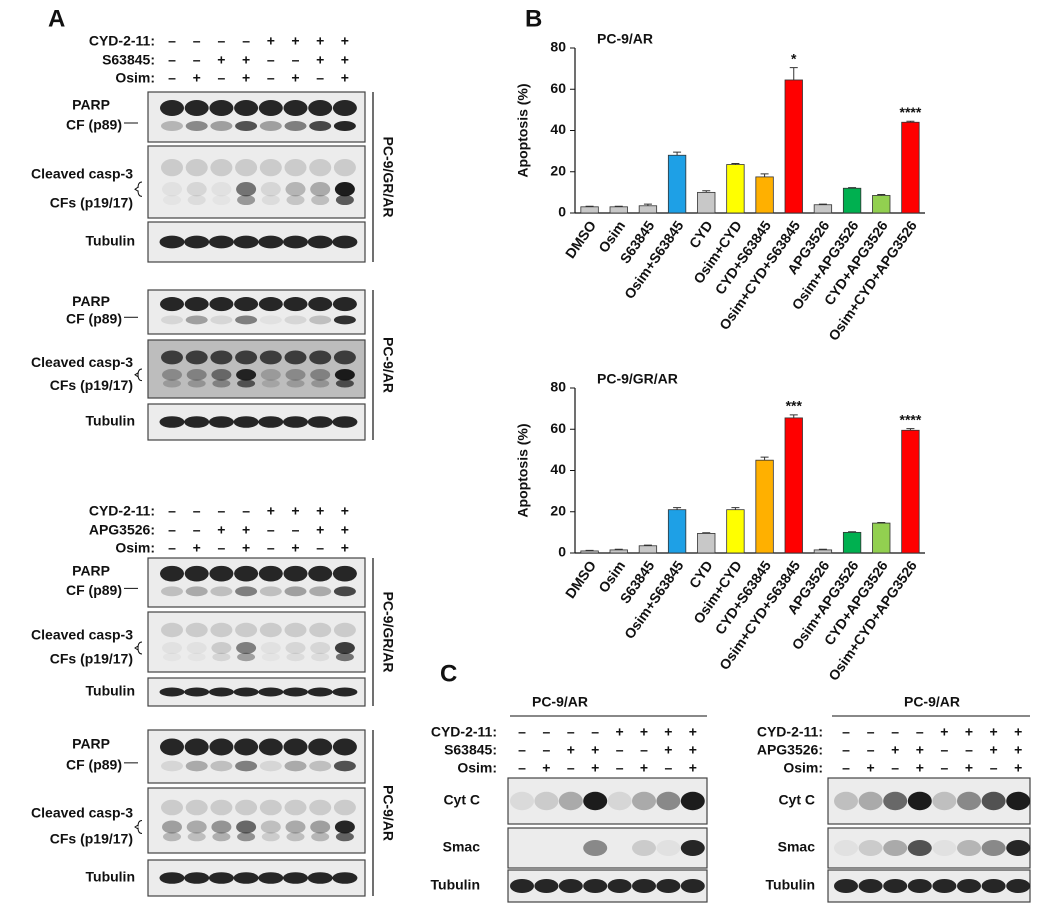 This screenshot has width=1050, height=910. I want to click on y-tick-label: 40, so click(558, 129).